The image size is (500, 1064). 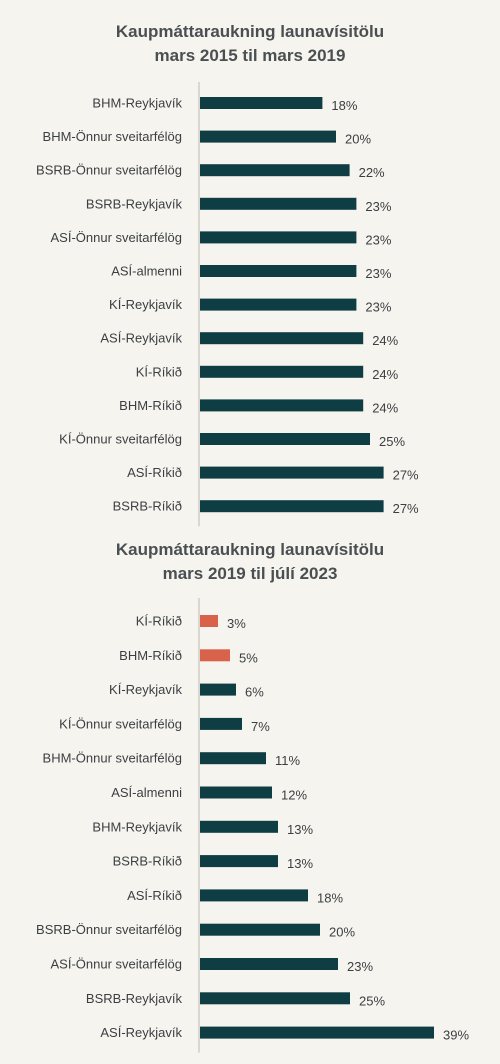 What do you see at coordinates (147, 506) in the screenshot?
I see `chart1-category-label: BSRB-Ríkið` at bounding box center [147, 506].